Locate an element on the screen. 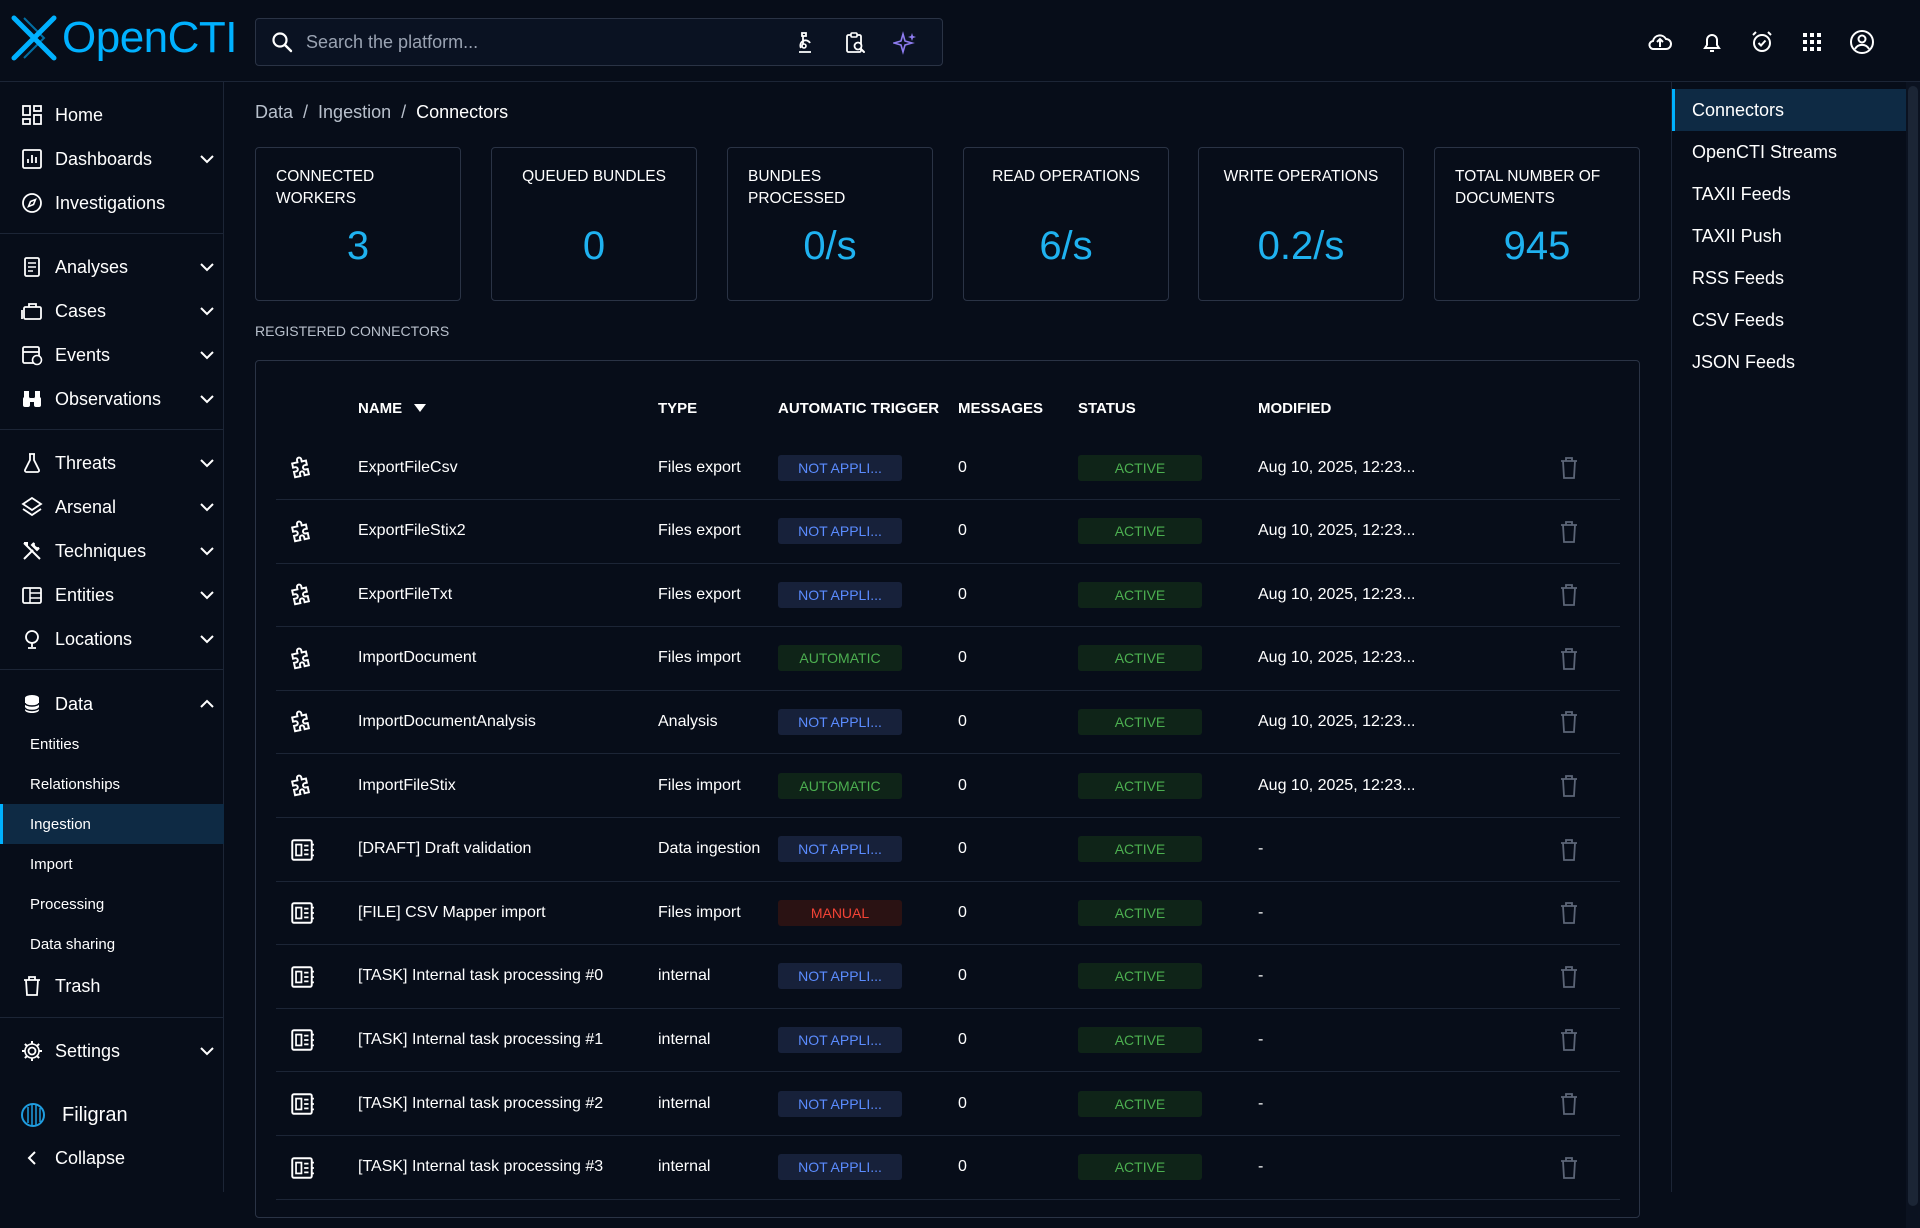 This screenshot has height=1228, width=1920. nav-data-import: Import is located at coordinates (112, 864).